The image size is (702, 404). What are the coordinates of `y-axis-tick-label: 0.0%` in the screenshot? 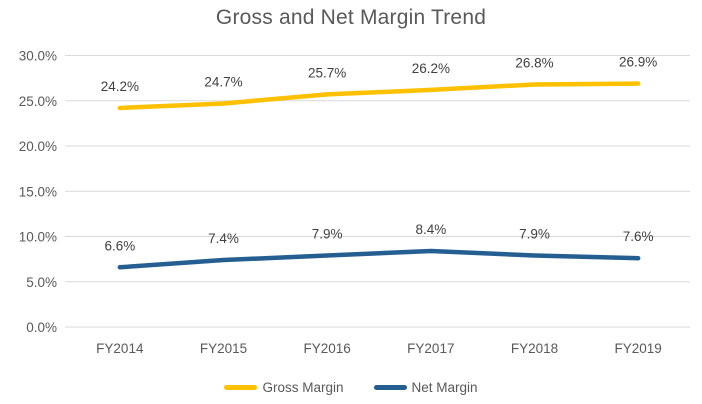 It's located at (41, 327).